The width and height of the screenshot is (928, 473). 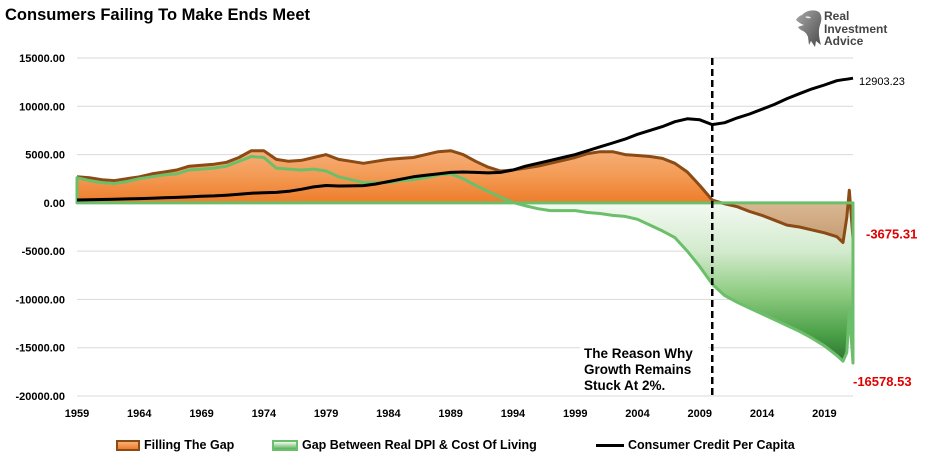 I want to click on legend-swatch-gap, so click(x=285, y=445).